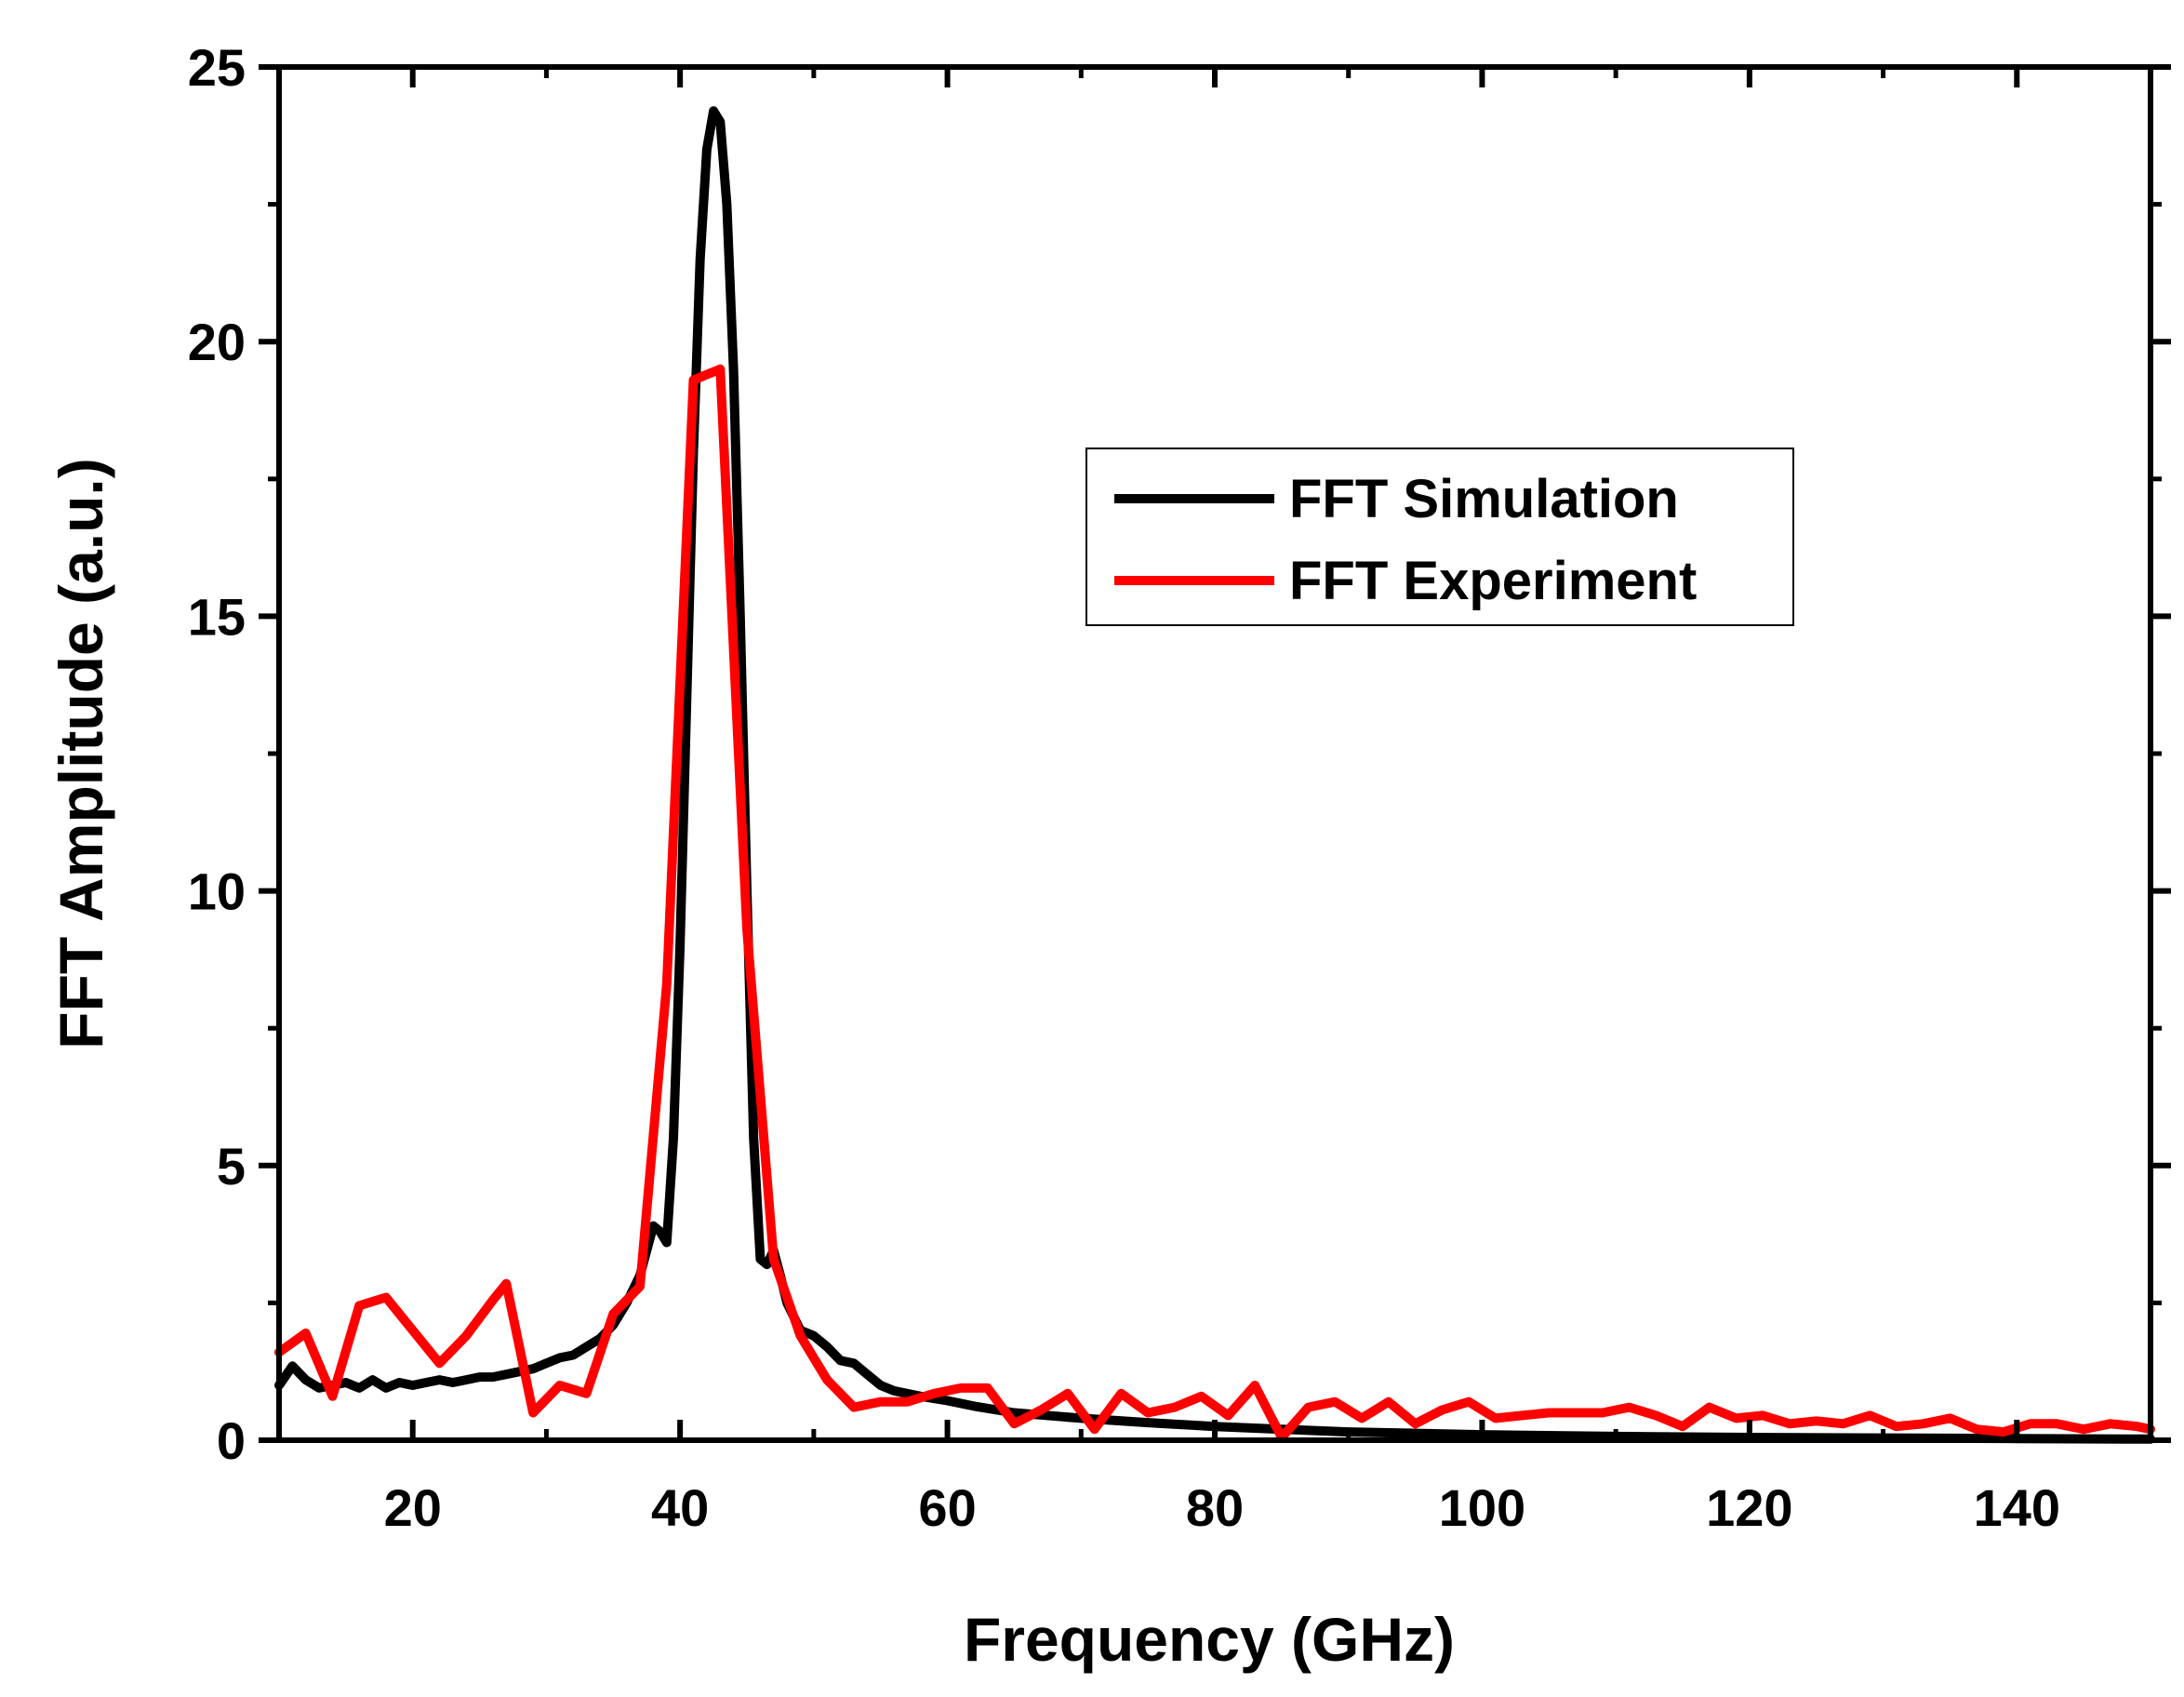  I want to click on y-tick-label: 25, so click(217, 67).